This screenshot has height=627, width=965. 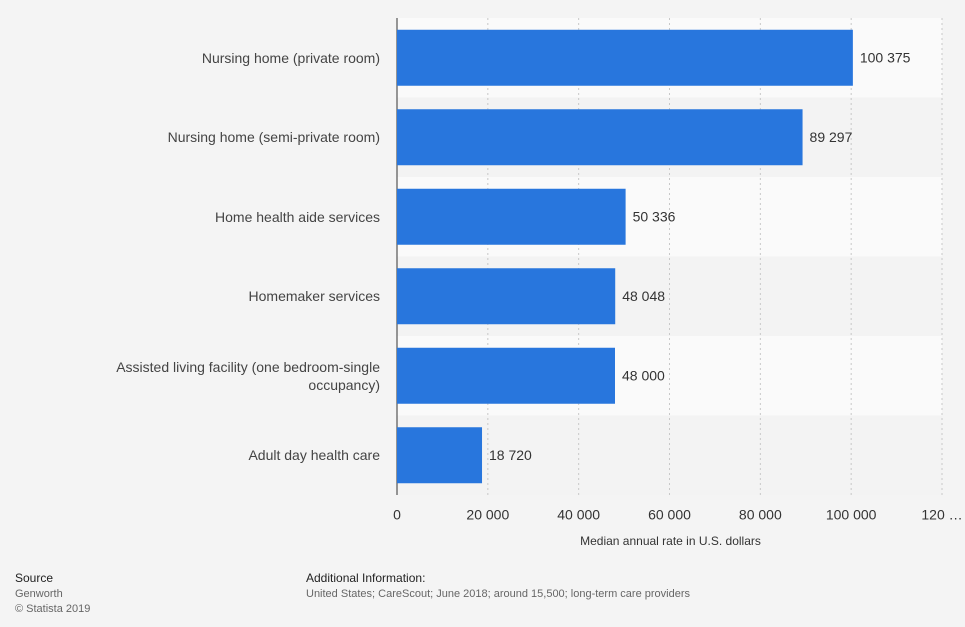 What do you see at coordinates (510, 455) in the screenshot?
I see `value-label: 18 720` at bounding box center [510, 455].